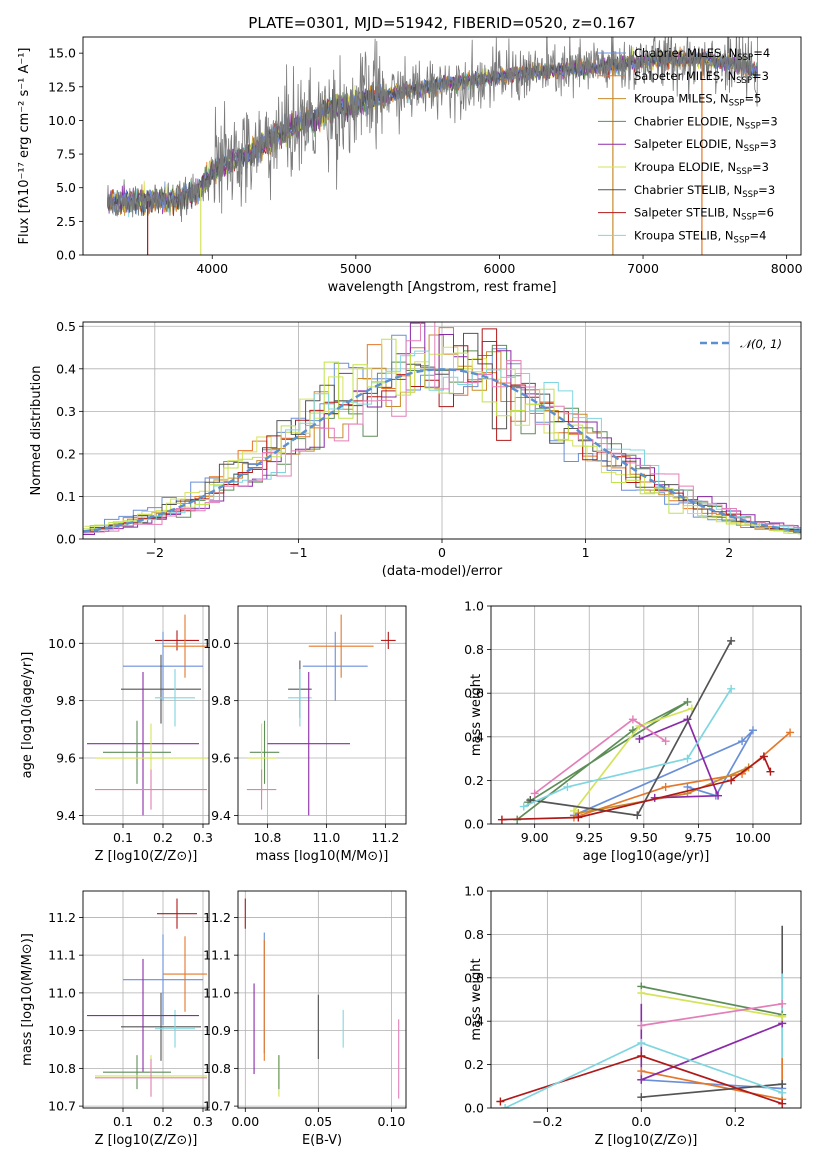 The height and width of the screenshot is (1170, 819). I want to click on legend-entry: Chabrier STELIB, NSSP=3, so click(704, 191).